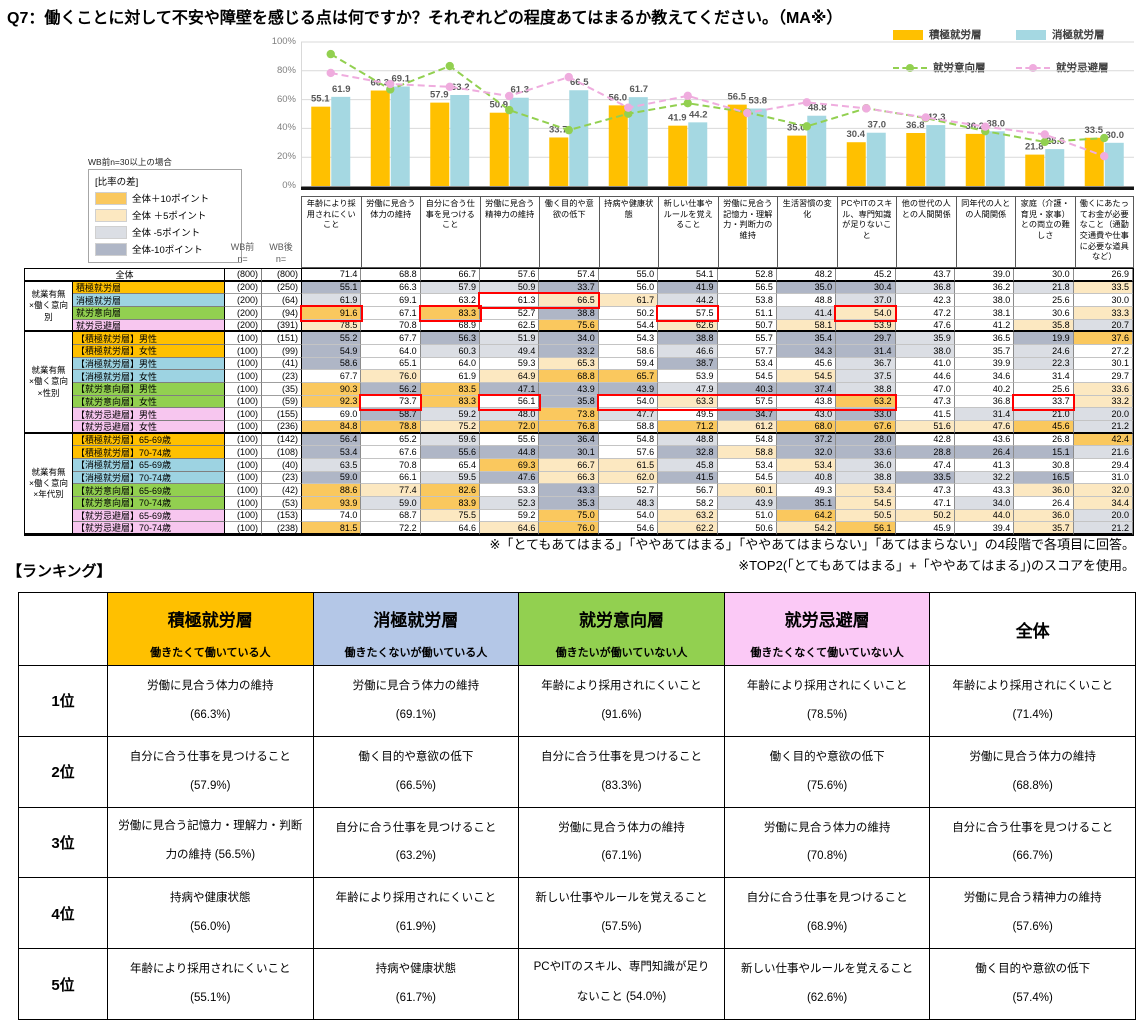  Describe the element at coordinates (827, 969) in the screenshot. I see `ranking-item-name: 新しい仕事やルールを覚えること` at that location.